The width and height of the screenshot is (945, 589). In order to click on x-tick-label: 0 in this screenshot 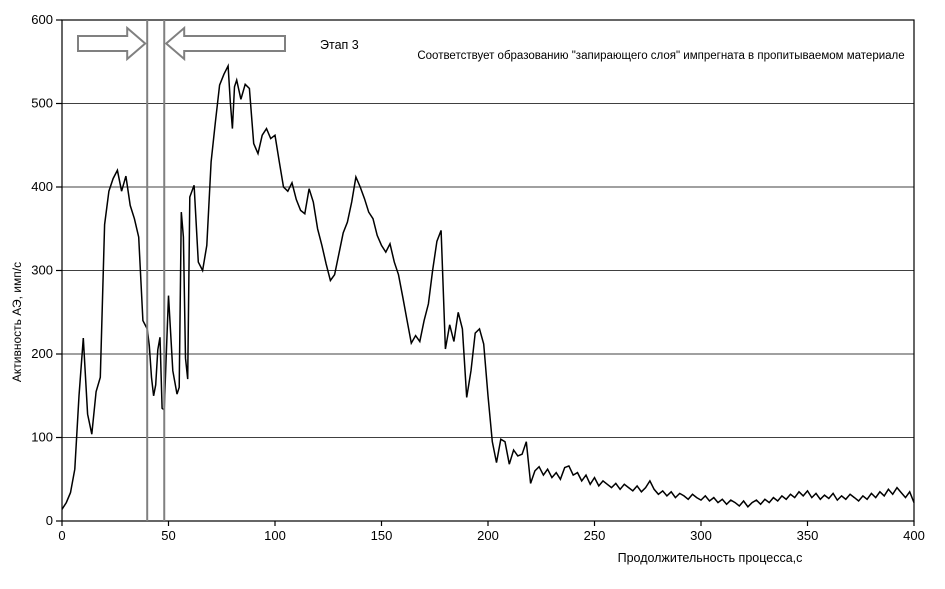, I will do `click(61, 535)`.